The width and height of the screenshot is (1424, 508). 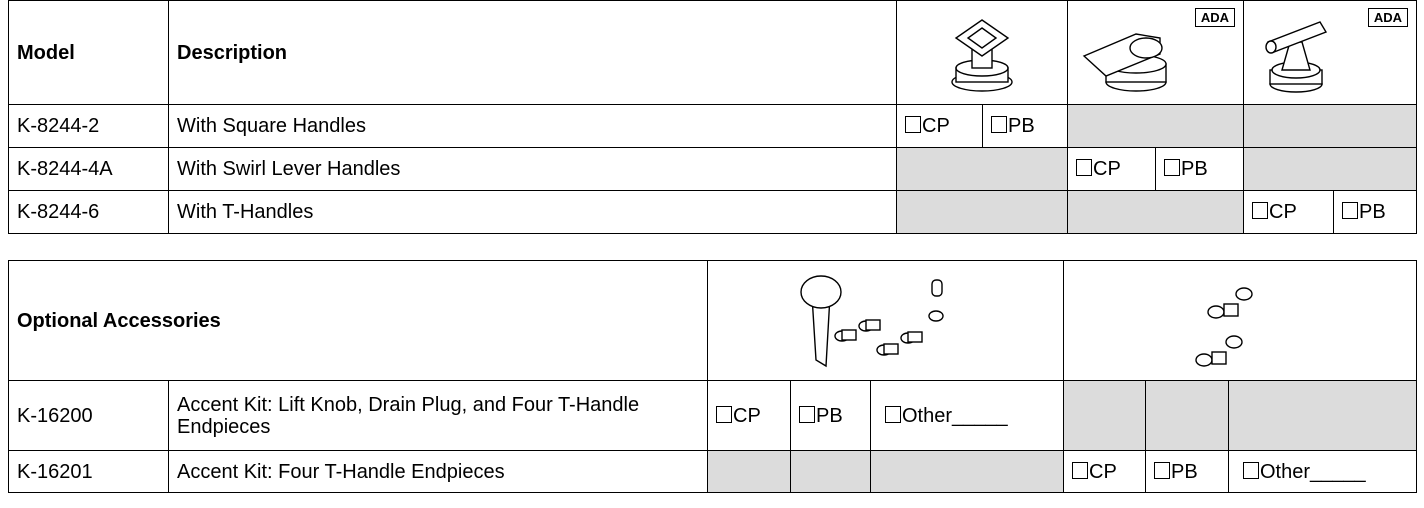 I want to click on model-text: K-16201, so click(x=55, y=471).